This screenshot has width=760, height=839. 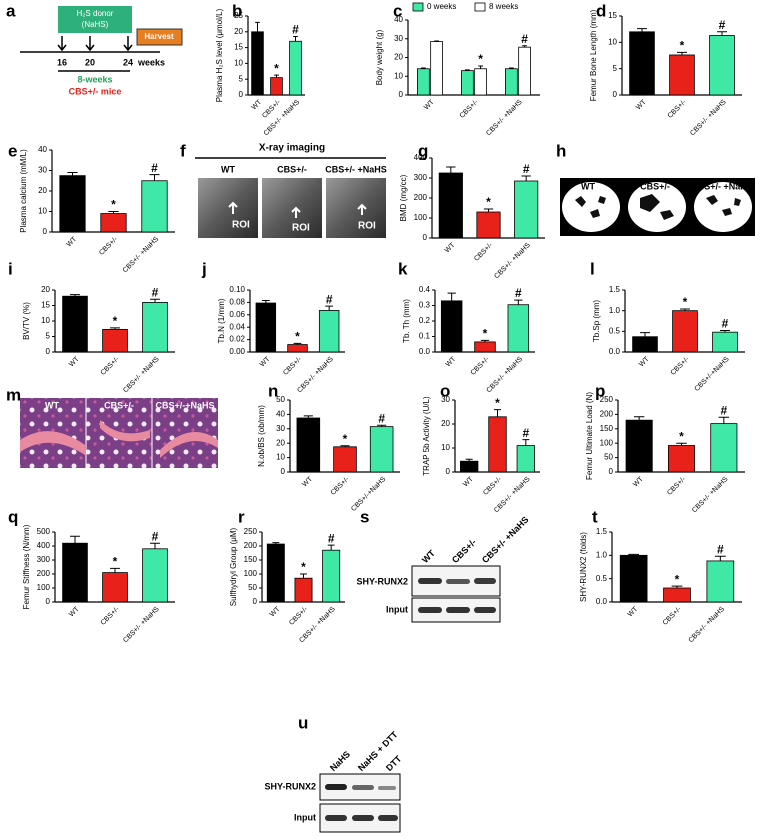 What do you see at coordinates (403, 268) in the screenshot?
I see `panel-letter: k` at bounding box center [403, 268].